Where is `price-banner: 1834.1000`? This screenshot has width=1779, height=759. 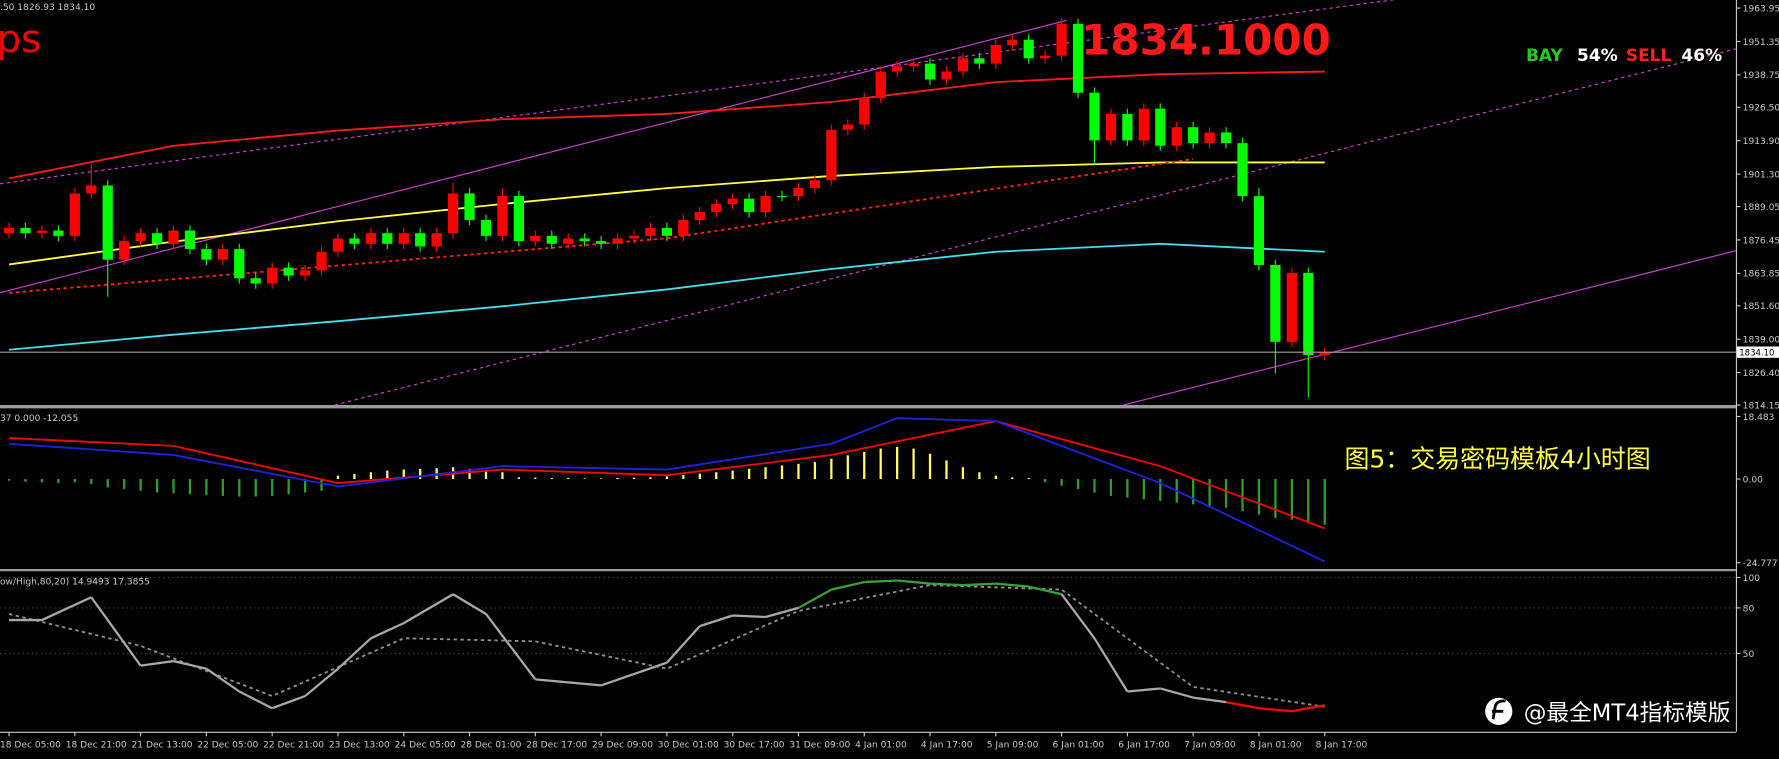
price-banner: 1834.1000 is located at coordinates (1206, 39).